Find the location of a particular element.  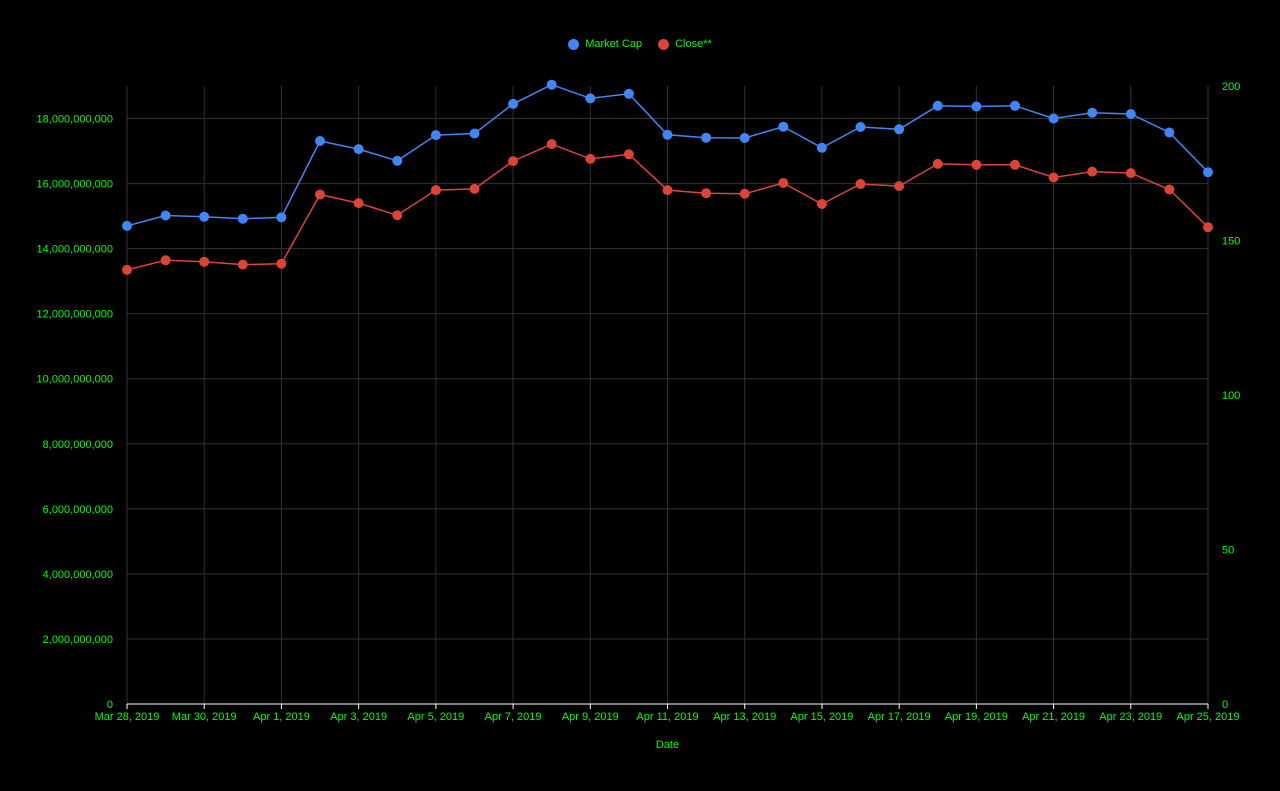

y-left-tick-label: 2,000,000,000 is located at coordinates (78, 640).